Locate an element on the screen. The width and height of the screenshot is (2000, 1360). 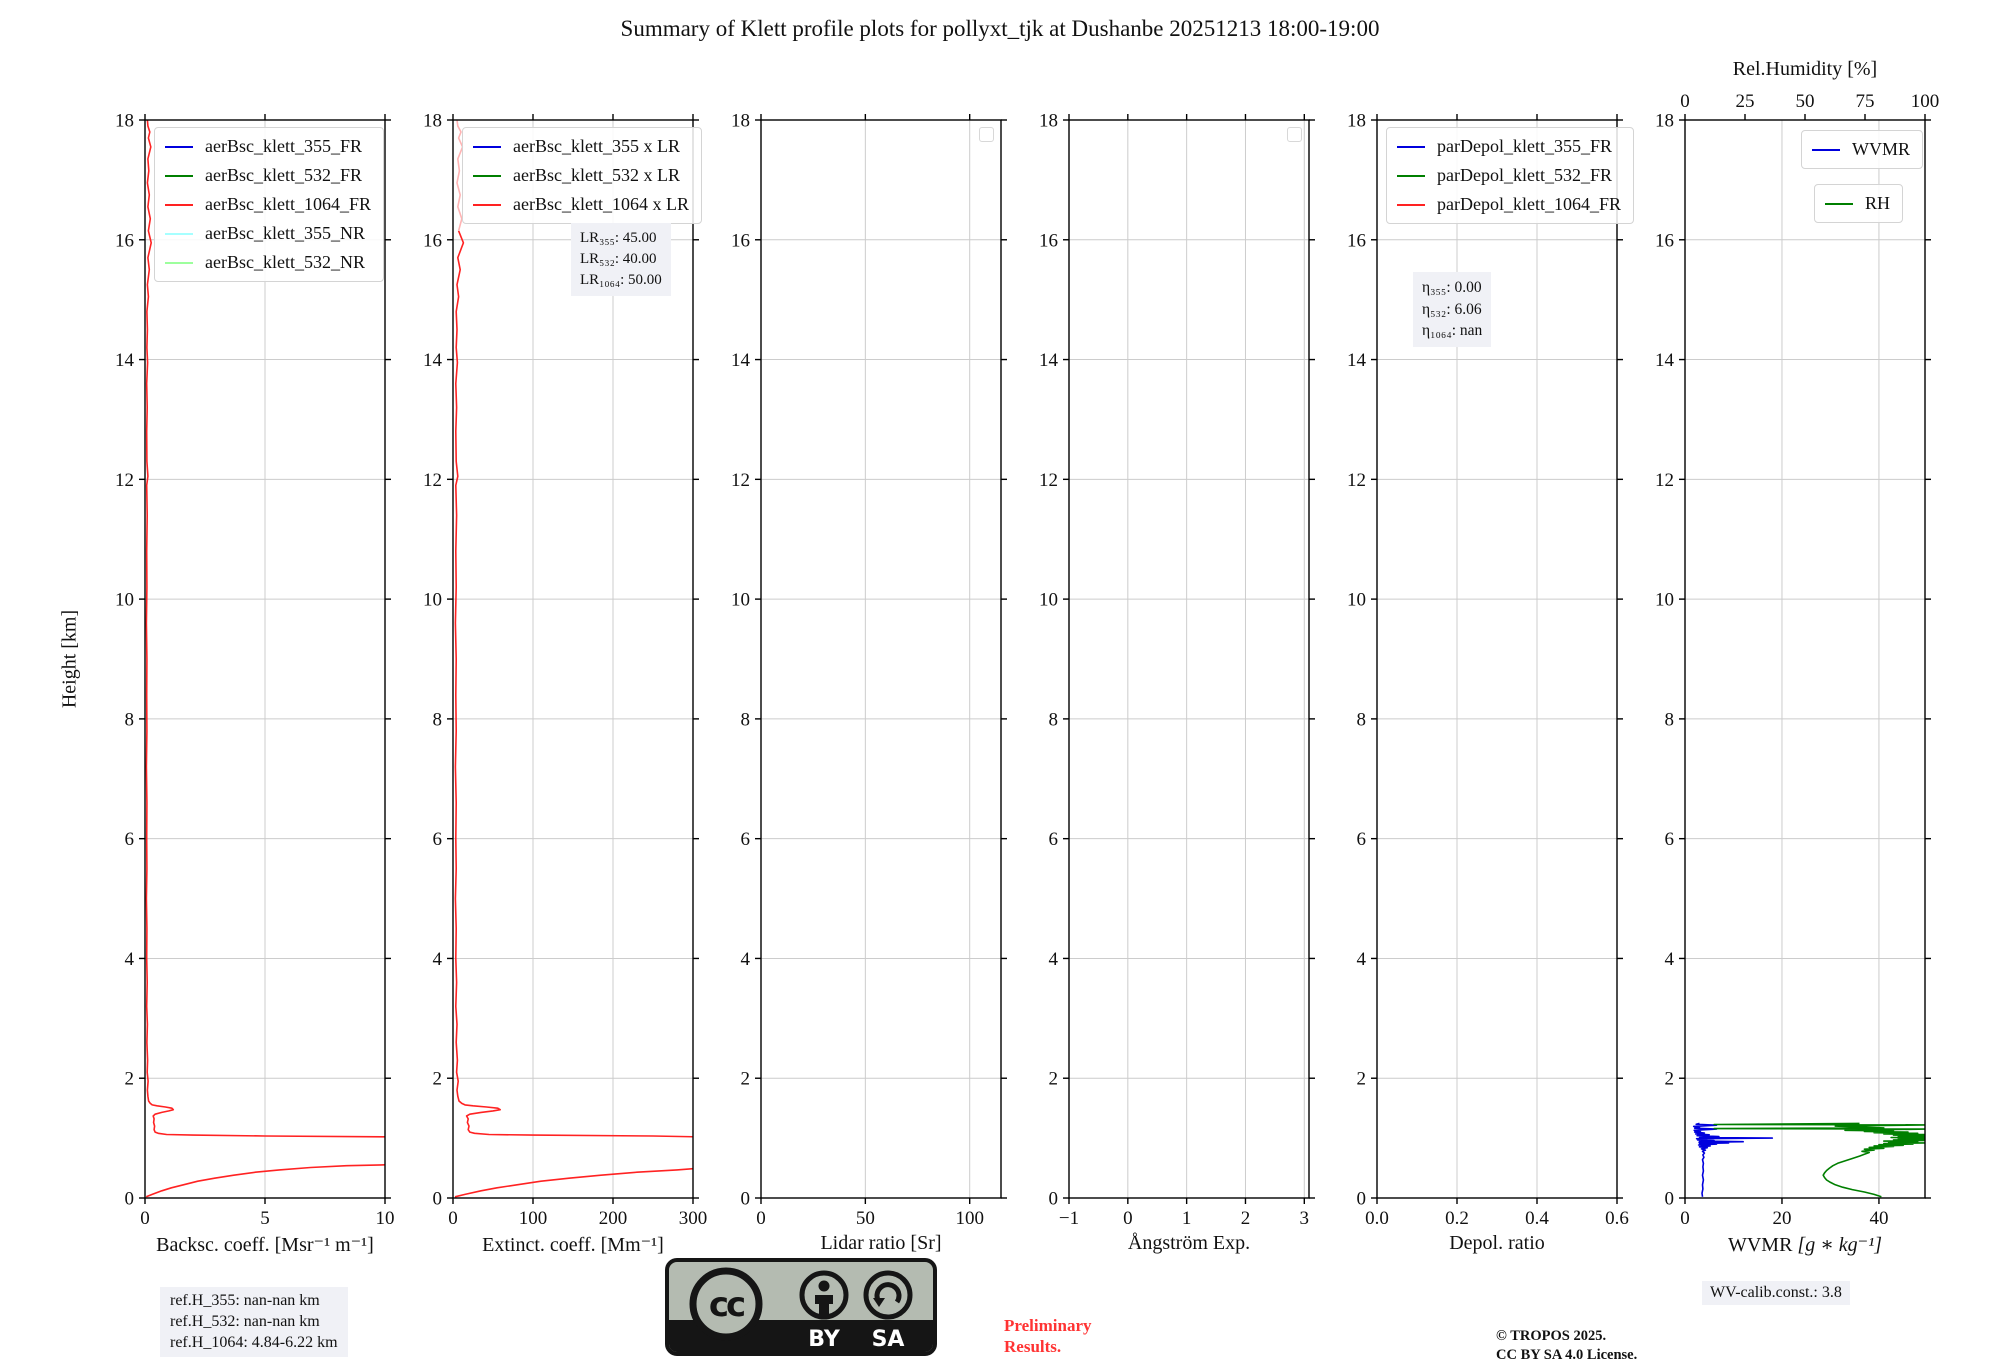
legend-entry: aerBsc_klett_355 x LR is located at coordinates (581, 146).